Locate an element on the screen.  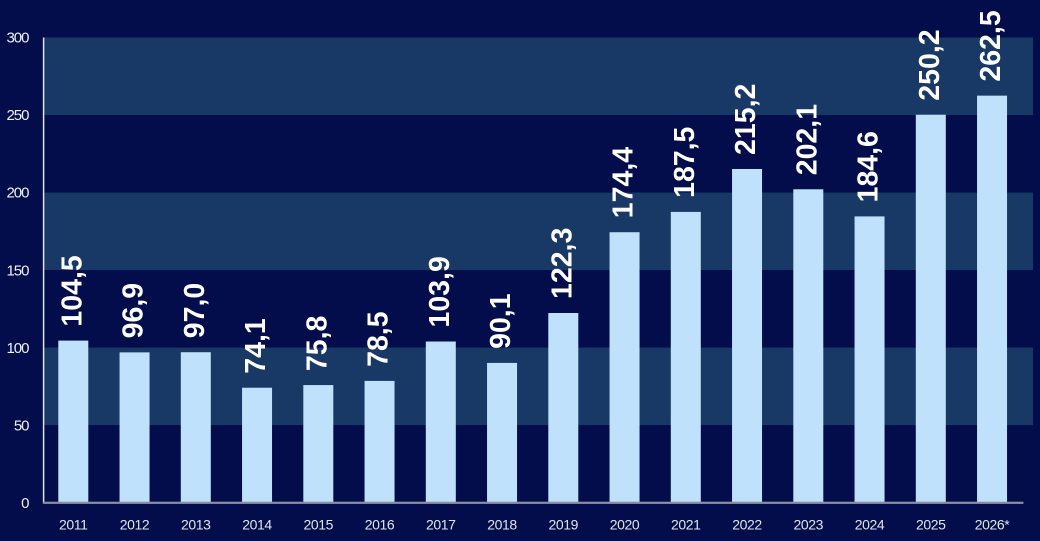
svg-text: 184,6 is located at coordinates (869, 166).